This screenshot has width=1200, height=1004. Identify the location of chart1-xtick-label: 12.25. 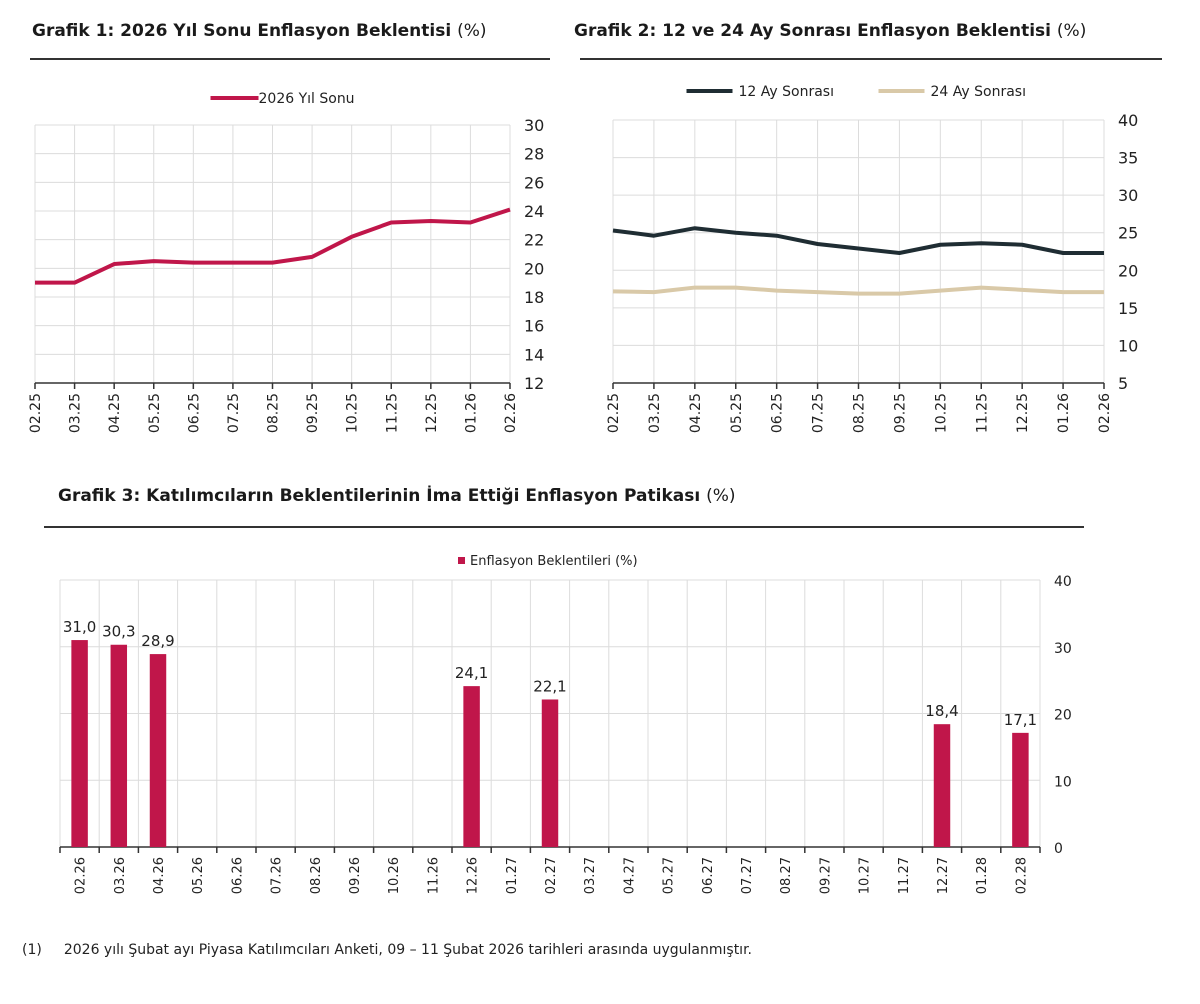
(432, 413).